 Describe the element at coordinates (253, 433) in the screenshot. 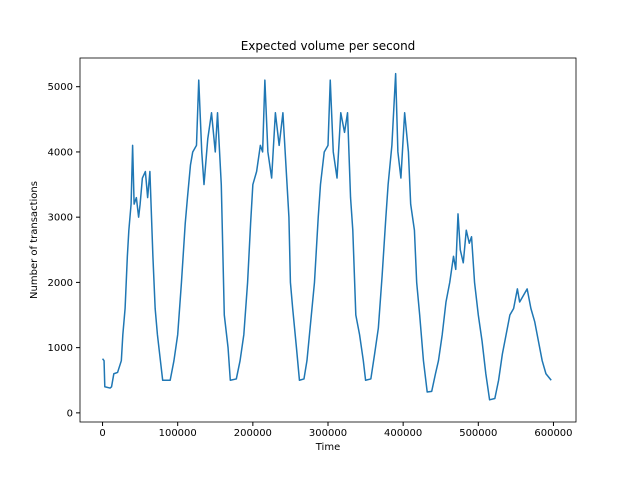

I see `x-tick-label: 200000` at that location.